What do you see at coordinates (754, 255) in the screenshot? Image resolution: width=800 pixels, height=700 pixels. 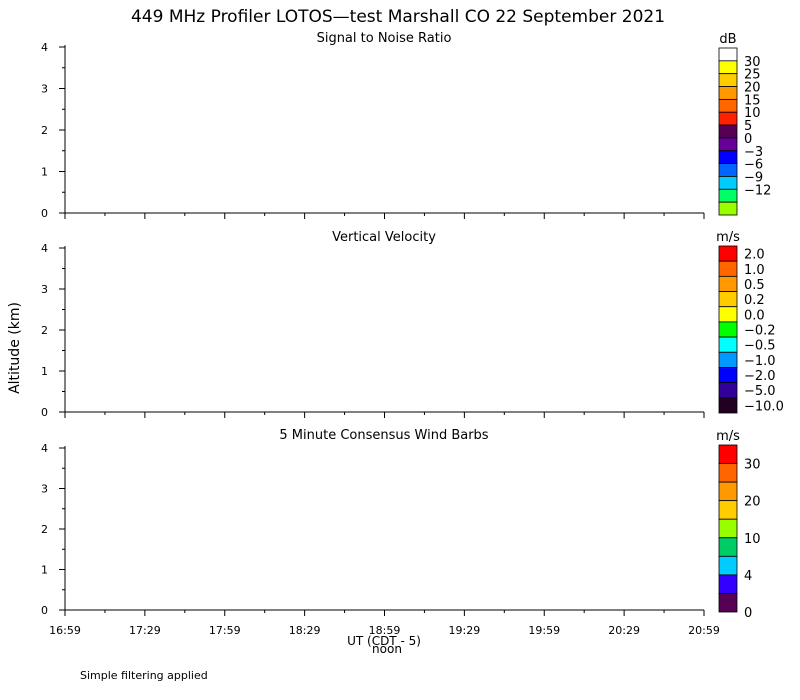 I see `colorbar-label: 2.0` at bounding box center [754, 255].